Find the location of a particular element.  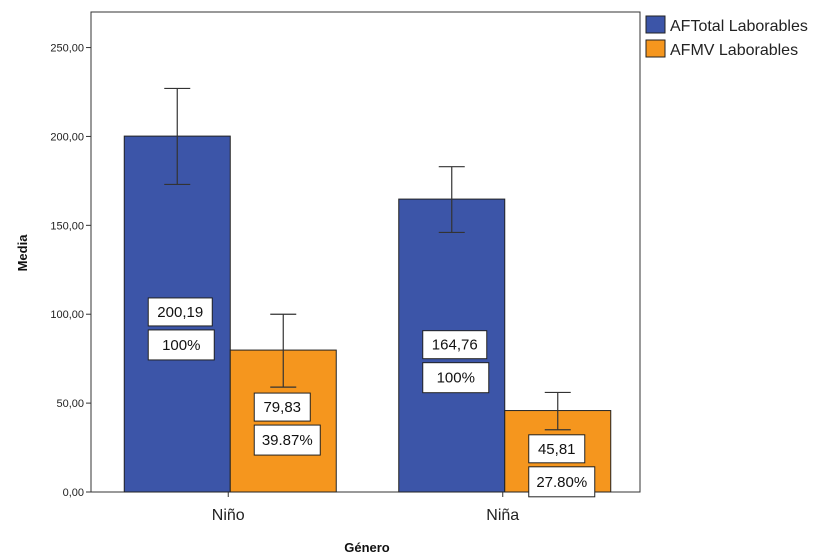

data-percent-label: 27.80% is located at coordinates (561, 482).